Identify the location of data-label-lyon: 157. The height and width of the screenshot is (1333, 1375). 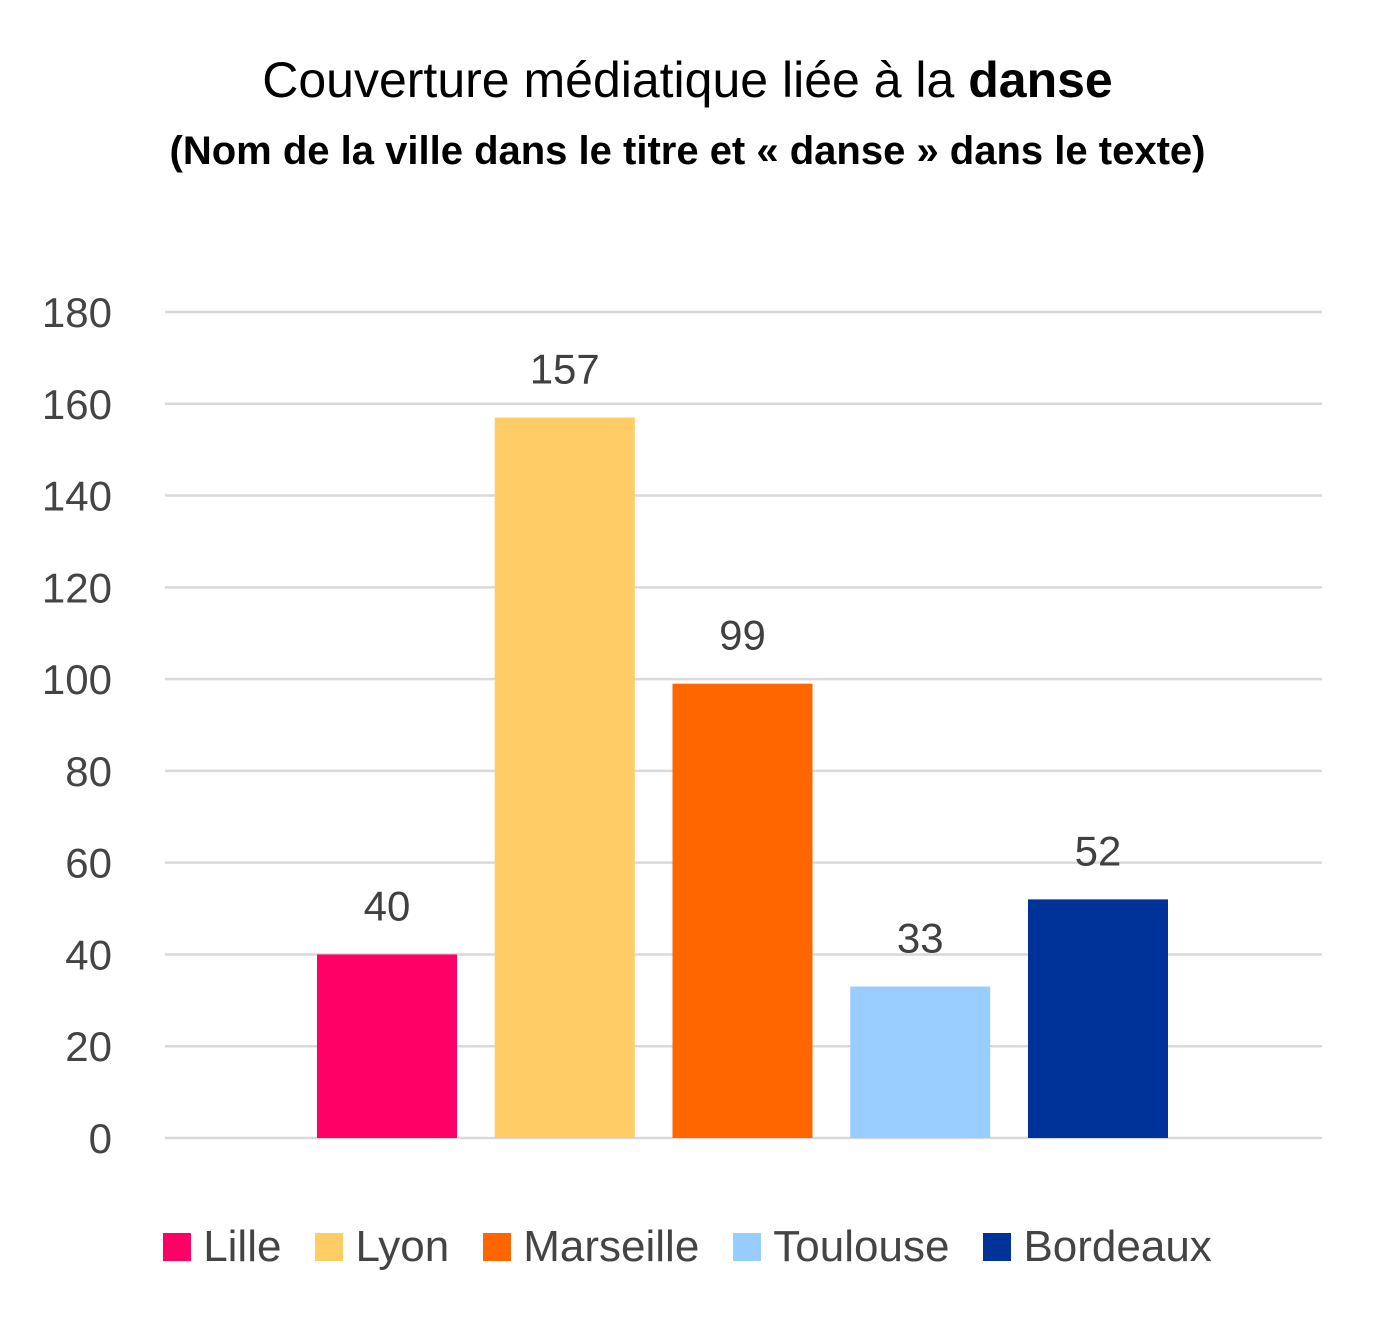
(565, 369).